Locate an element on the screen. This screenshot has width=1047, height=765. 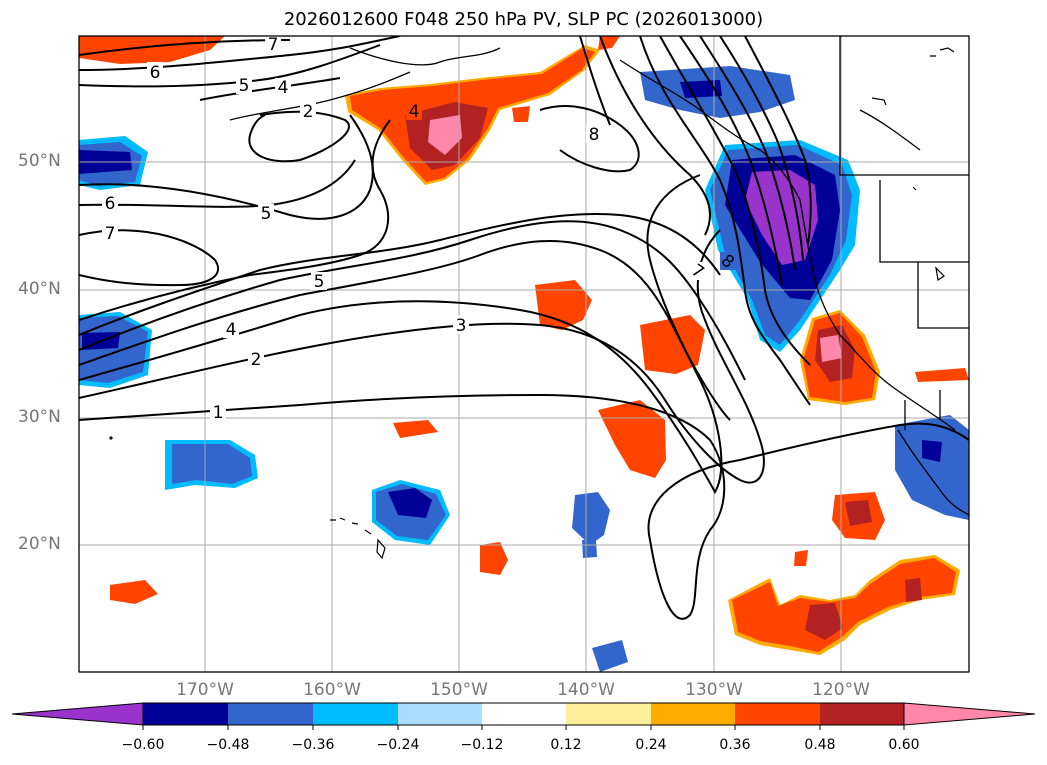
colorbar-tick-label: 0.24 is located at coordinates (651, 745).